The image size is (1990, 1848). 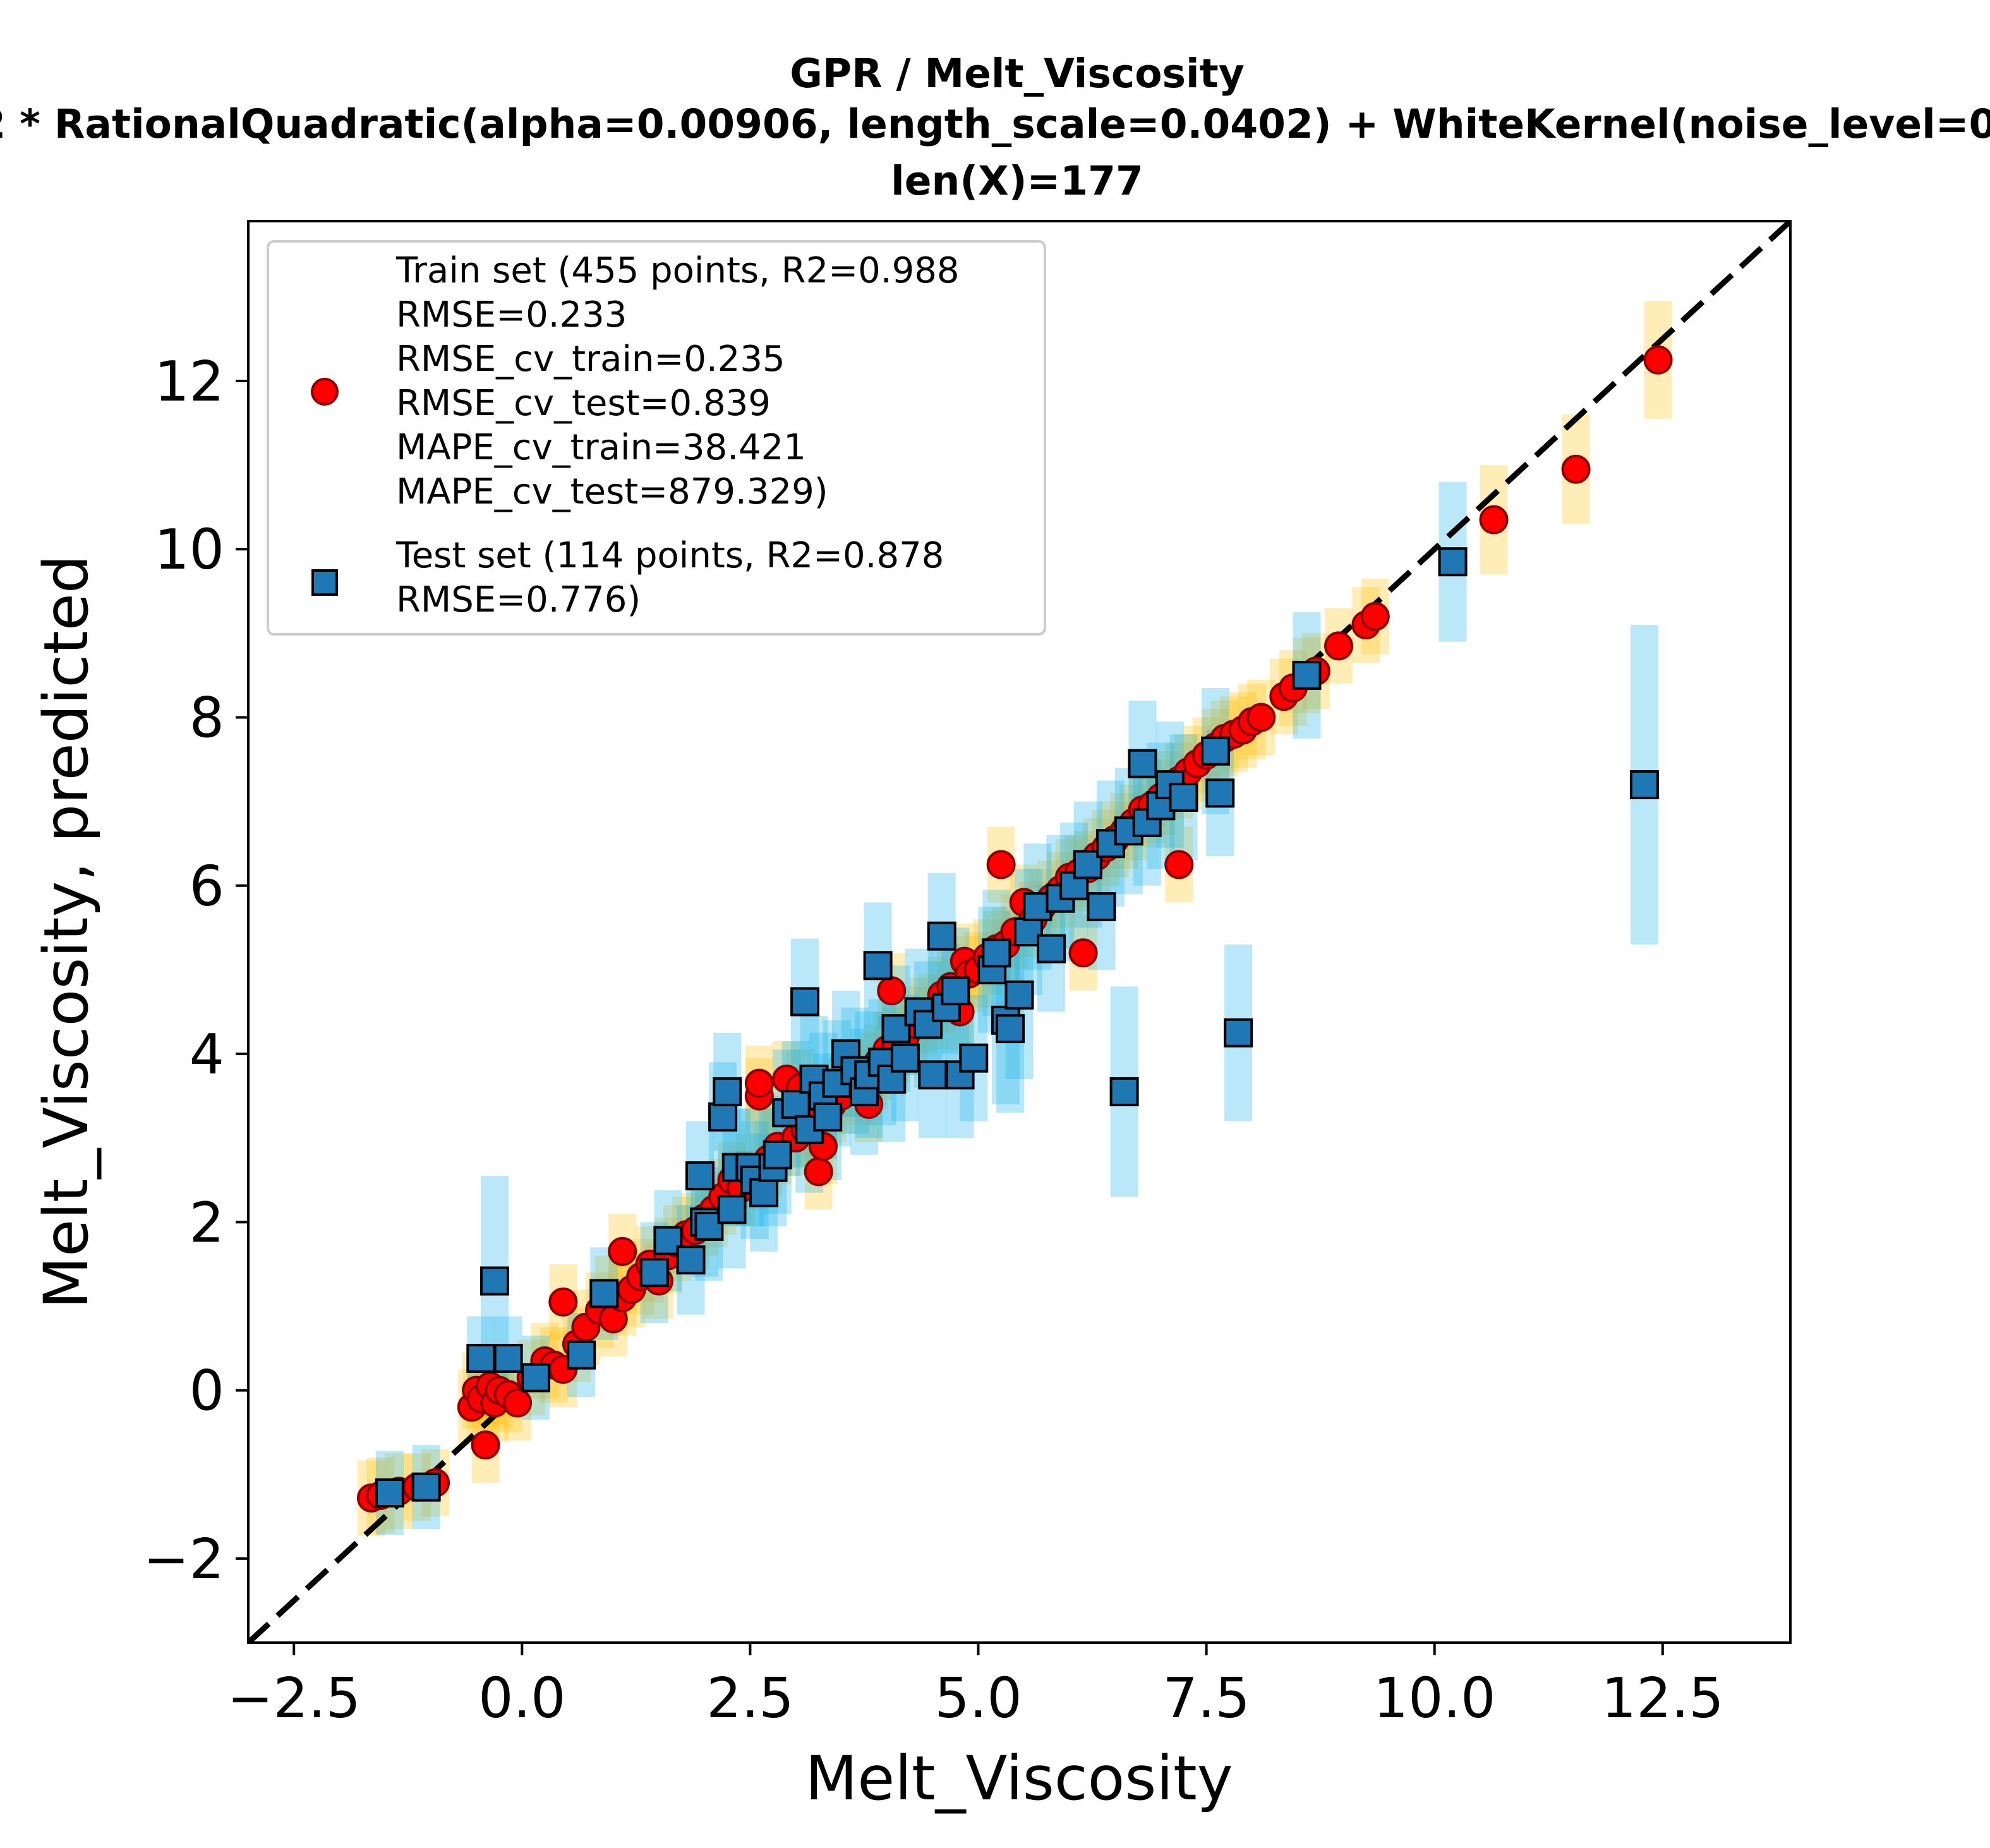 What do you see at coordinates (189, 381) in the screenshot?
I see `y-tick-label: 12` at bounding box center [189, 381].